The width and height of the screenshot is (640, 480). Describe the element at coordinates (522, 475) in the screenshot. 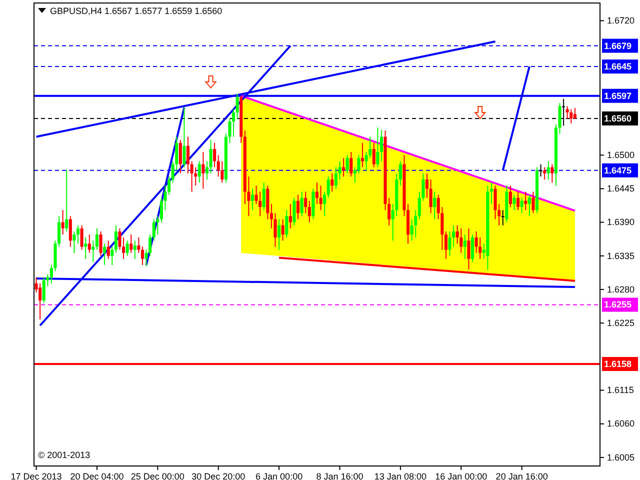

I see `x-tick-label: 20 Jan 16:00` at that location.